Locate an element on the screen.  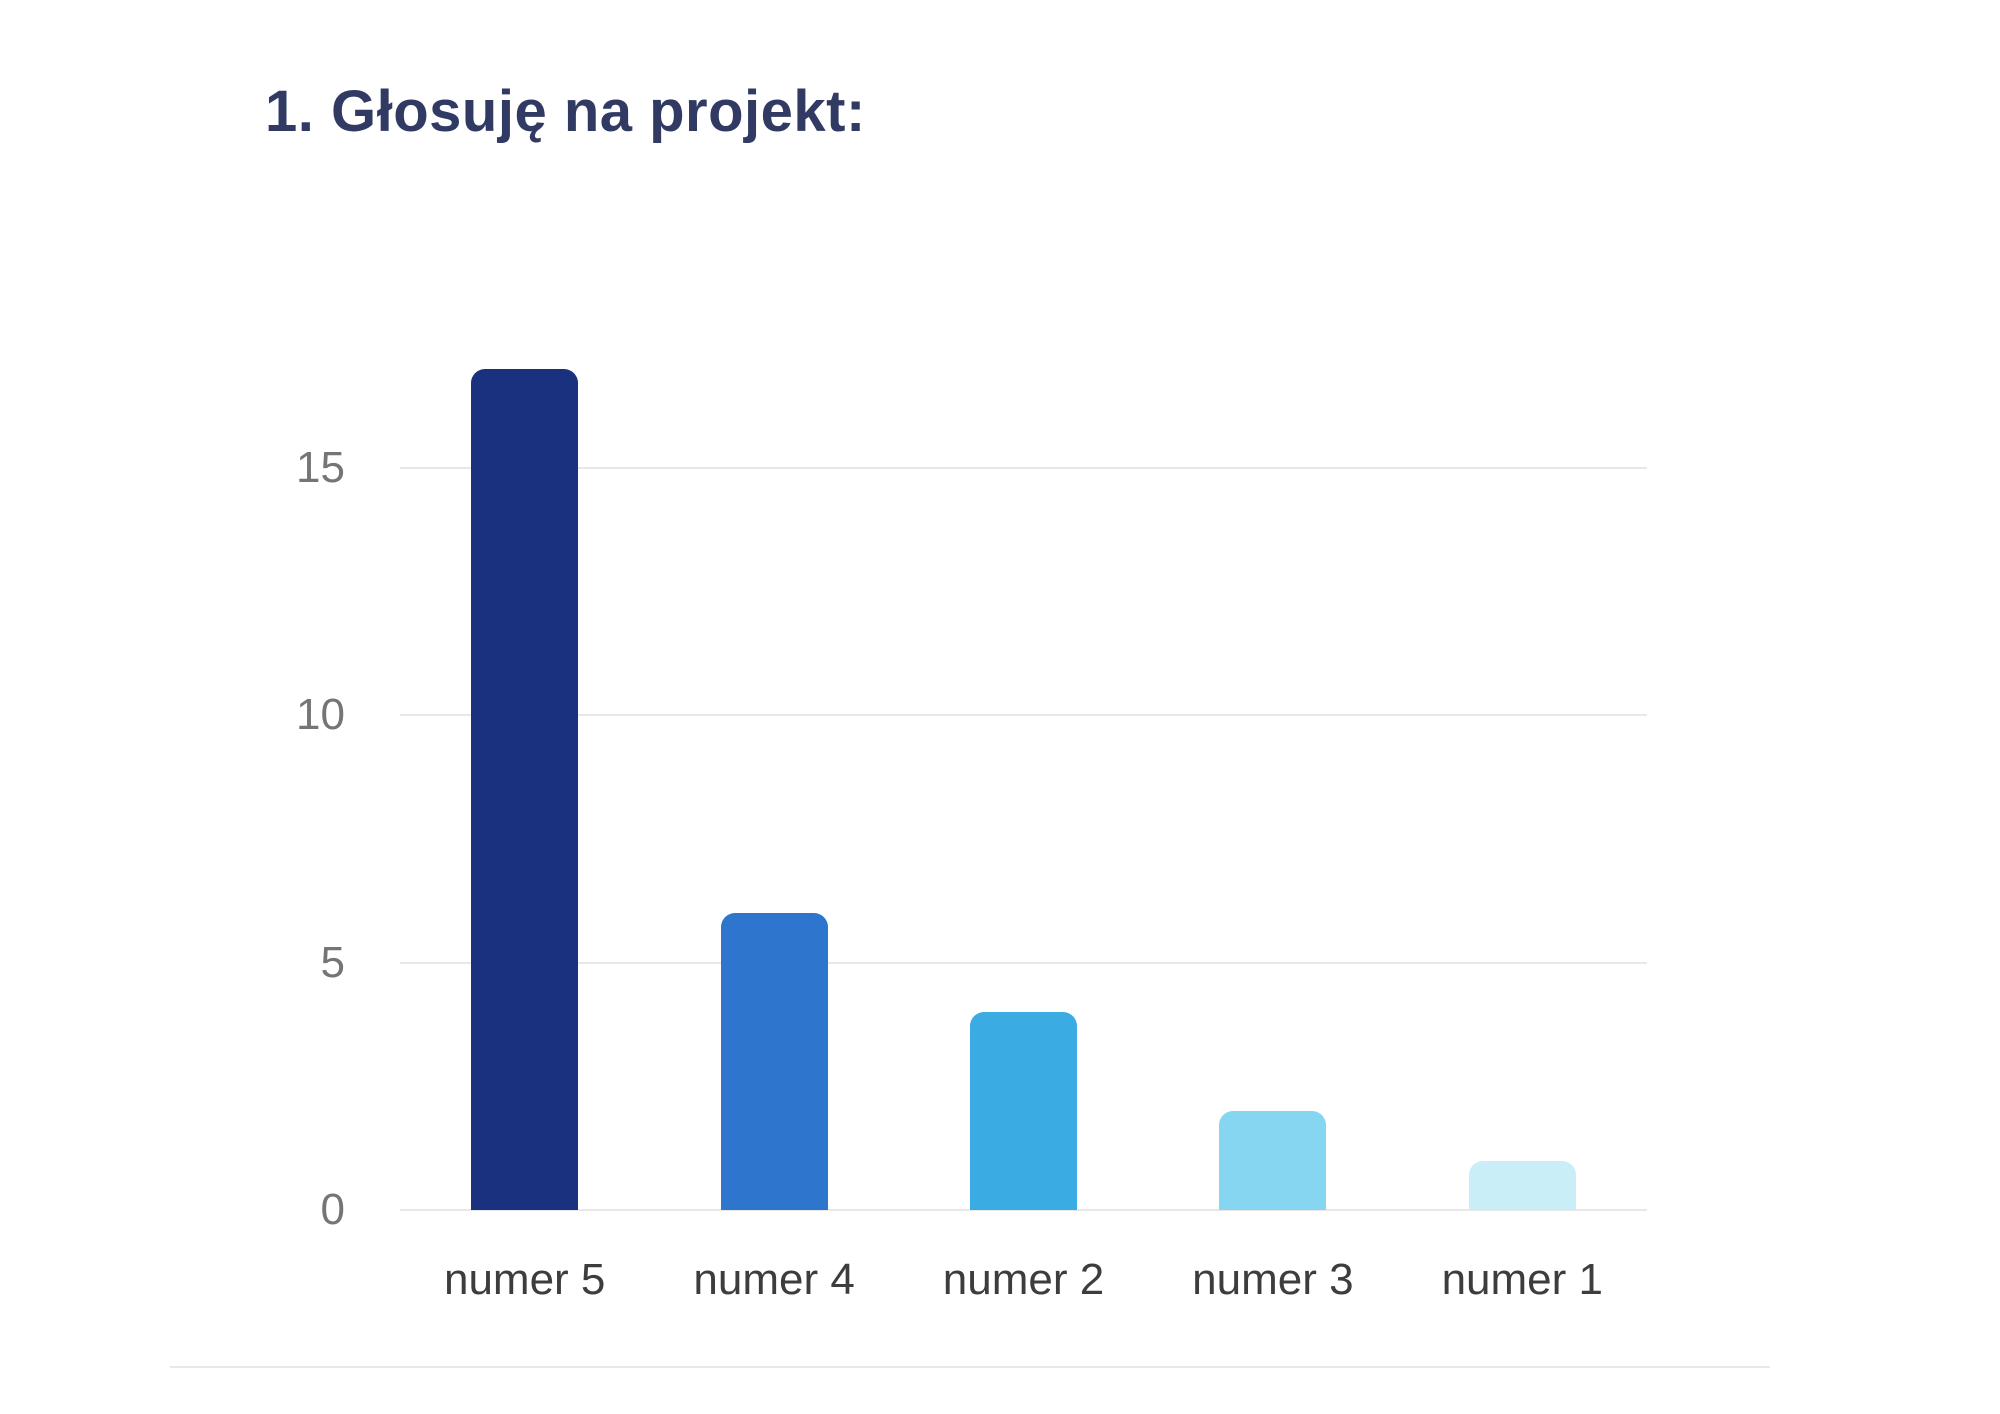
x-axis-category-label-numer-5: numer 5 is located at coordinates (524, 1279).